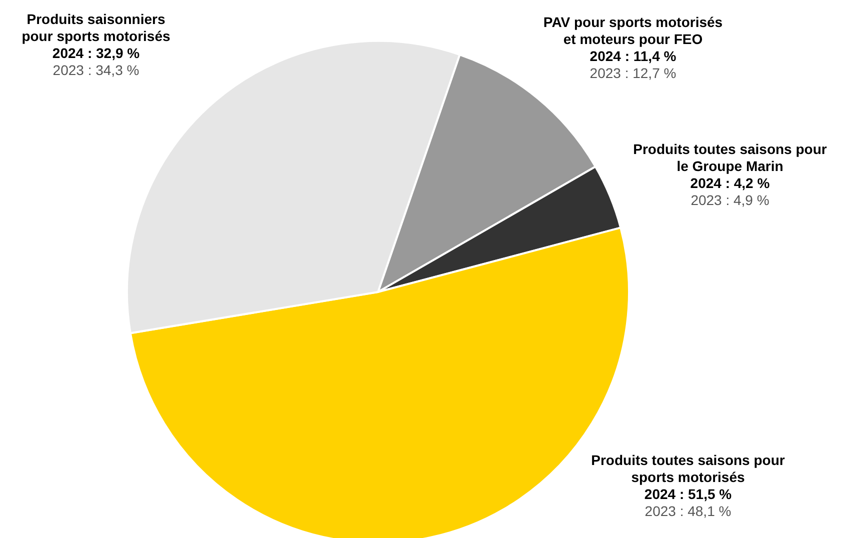 The height and width of the screenshot is (538, 847). What do you see at coordinates (688, 469) in the screenshot?
I see `slice-label: Produits toutes saisons pour sports motorisés` at bounding box center [688, 469].